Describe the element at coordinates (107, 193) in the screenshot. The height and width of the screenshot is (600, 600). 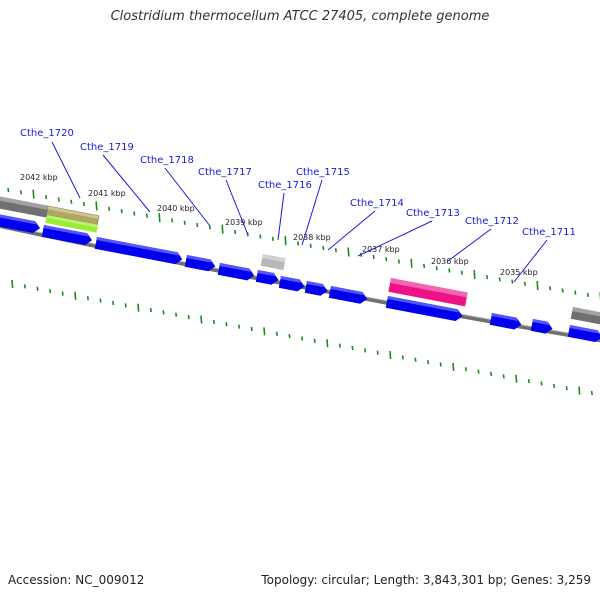
I see `kbp-label: 2041 kbp` at that location.